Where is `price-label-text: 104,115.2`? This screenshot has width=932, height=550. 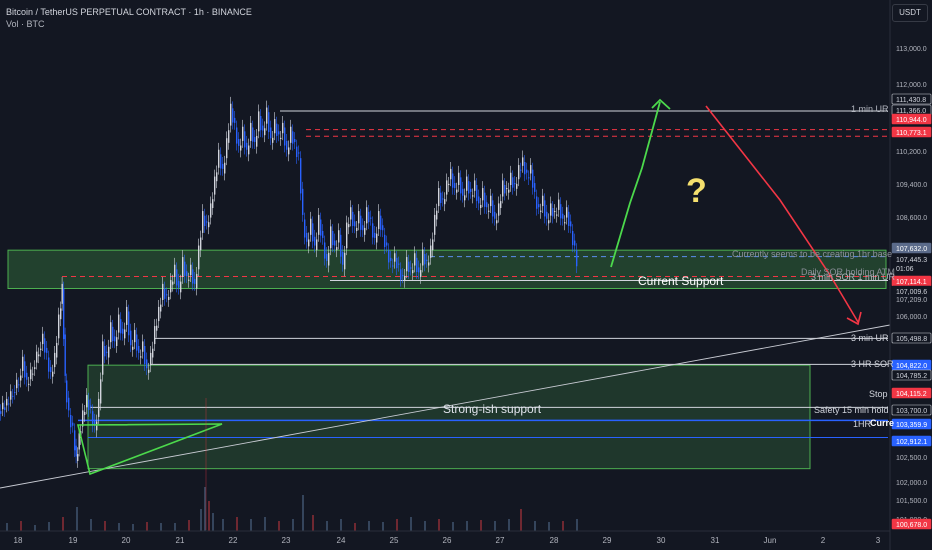 price-label-text: 104,115.2 is located at coordinates (911, 394).